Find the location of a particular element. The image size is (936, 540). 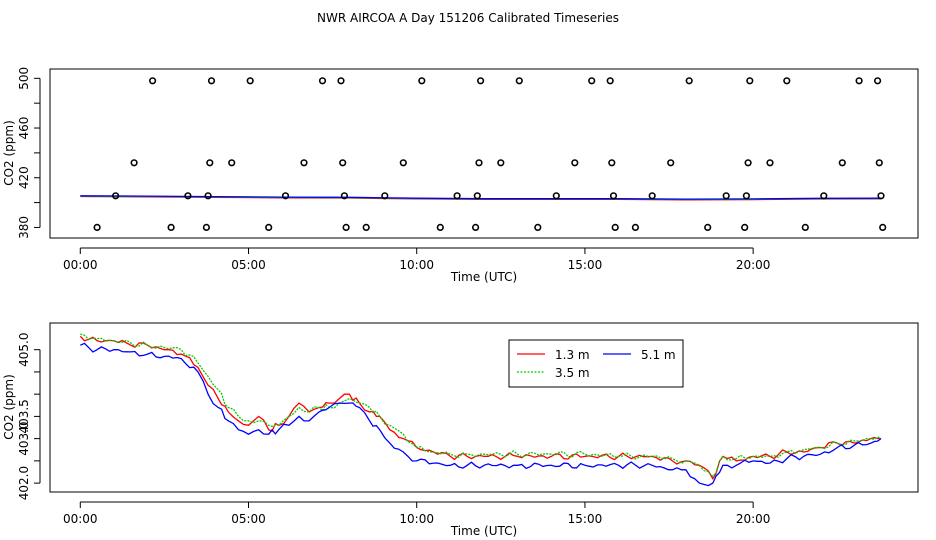

top-y-tick-label: 420 is located at coordinates (24, 177).